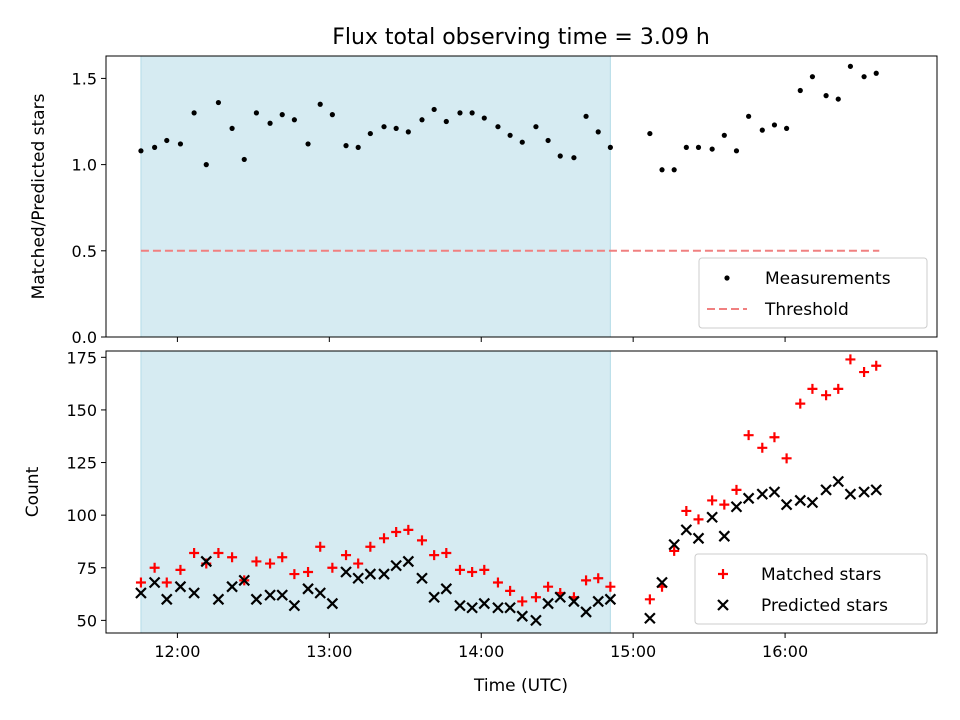 The image size is (960, 720). What do you see at coordinates (520, 686) in the screenshot?
I see `x-axis-label: Time (UTC)` at bounding box center [520, 686].